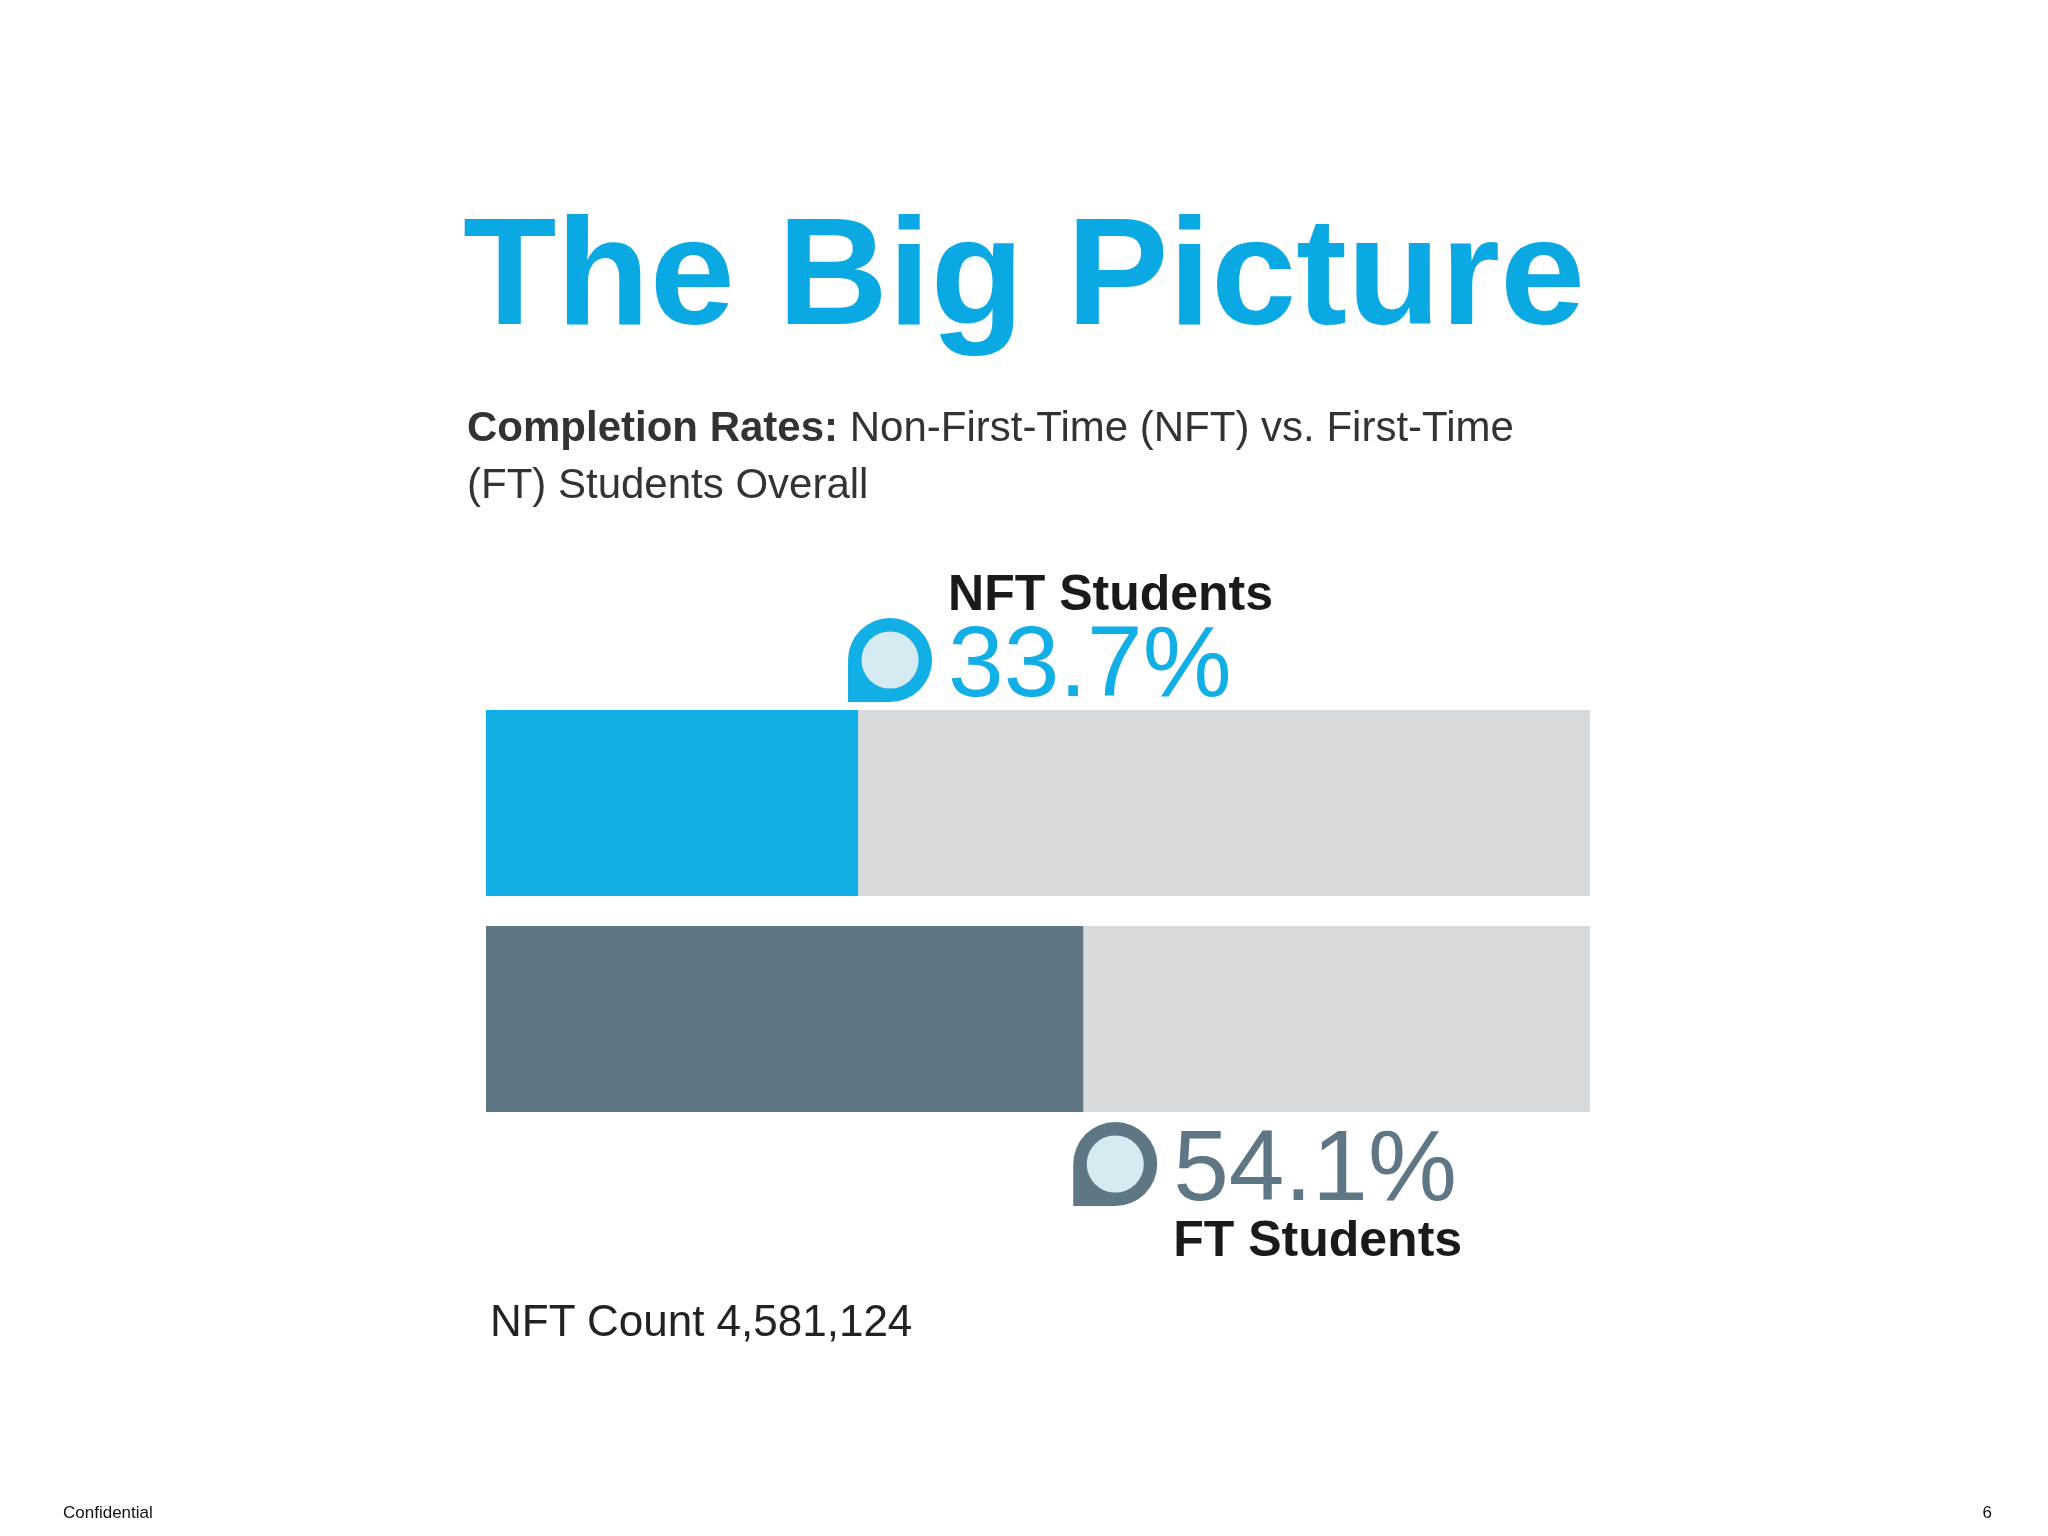  What do you see at coordinates (701, 1321) in the screenshot?
I see `text: NFT Count 4,581,124` at bounding box center [701, 1321].